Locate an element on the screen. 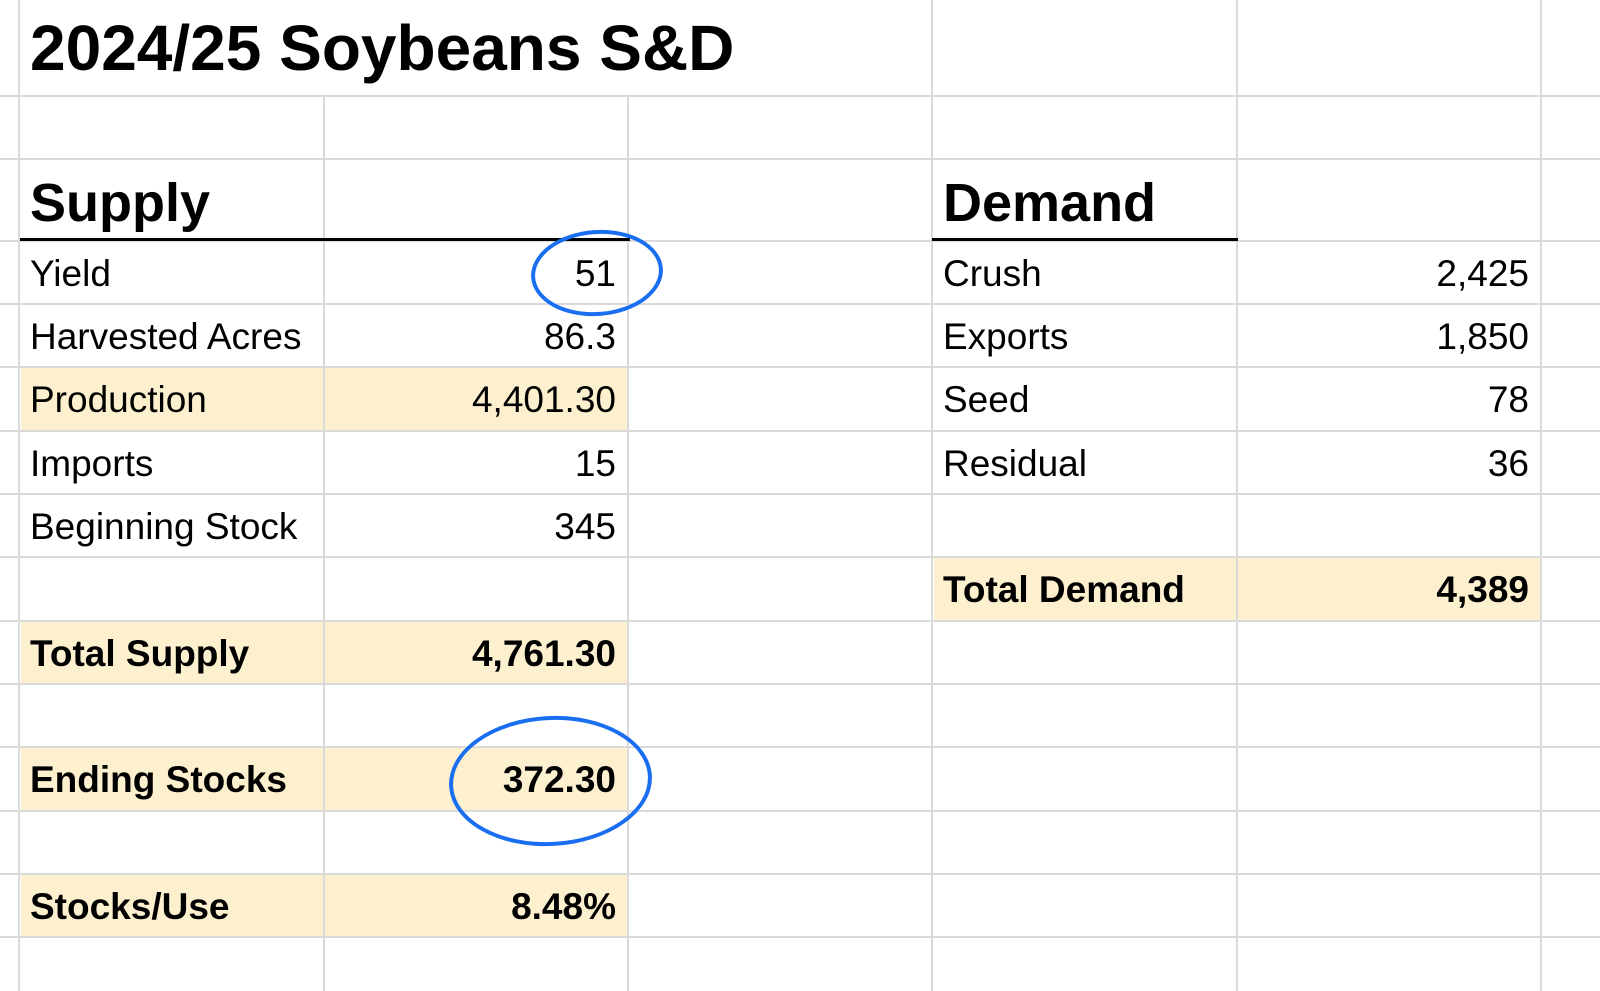 The image size is (1600, 991). supply-row-value: 15 is located at coordinates (595, 463).